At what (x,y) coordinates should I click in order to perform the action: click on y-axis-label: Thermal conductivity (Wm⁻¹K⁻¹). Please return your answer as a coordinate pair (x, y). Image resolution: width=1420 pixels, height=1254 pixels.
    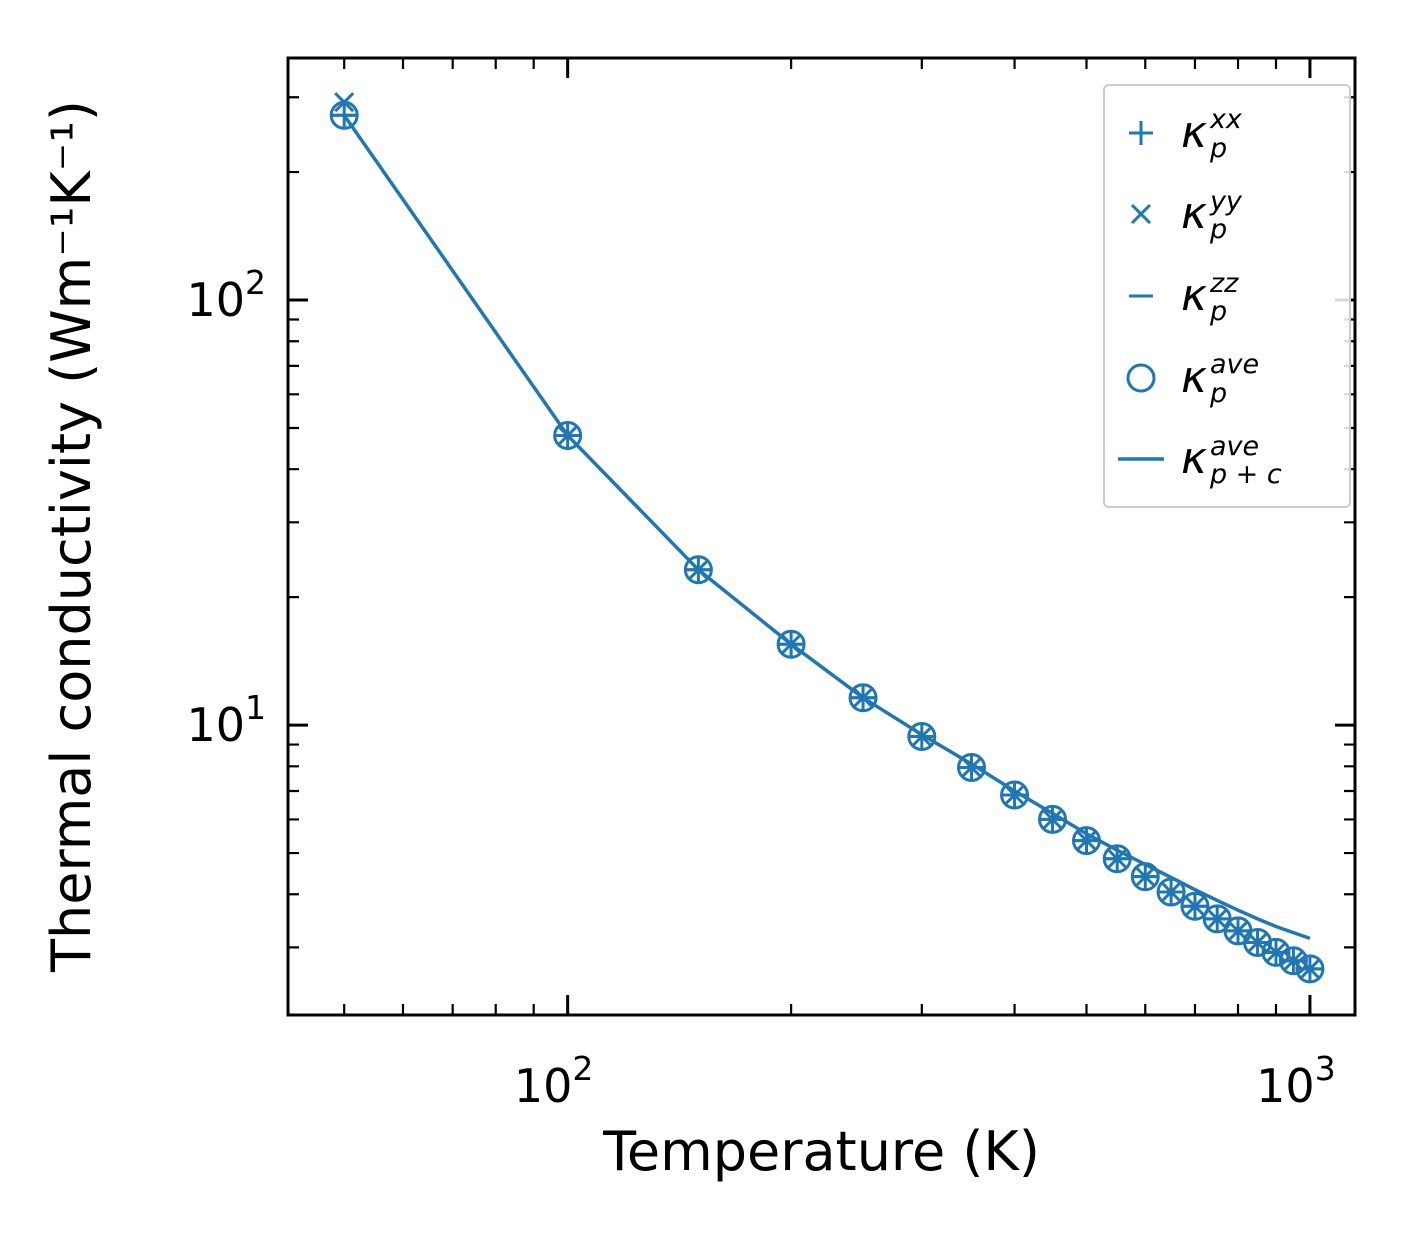
    Looking at the image, I should click on (71, 536).